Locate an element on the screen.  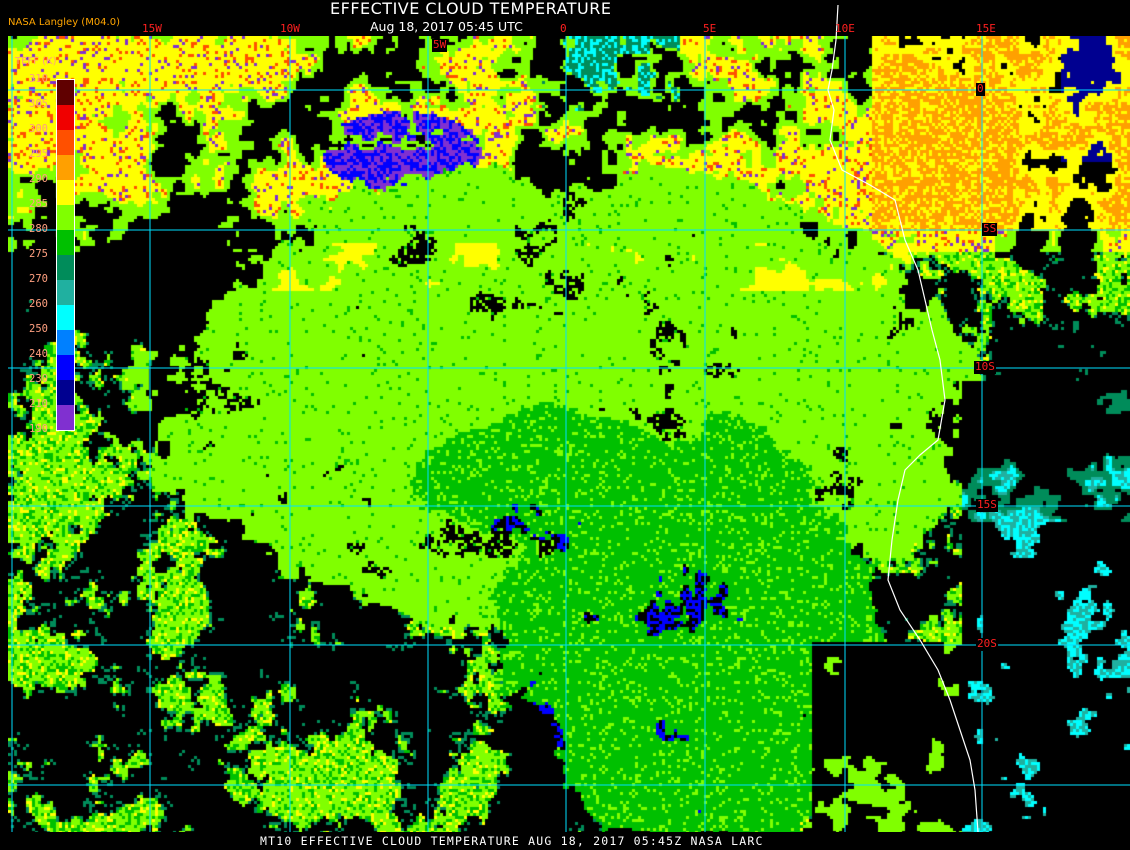
lon-label-10e: 10E is located at coordinates (845, 28).